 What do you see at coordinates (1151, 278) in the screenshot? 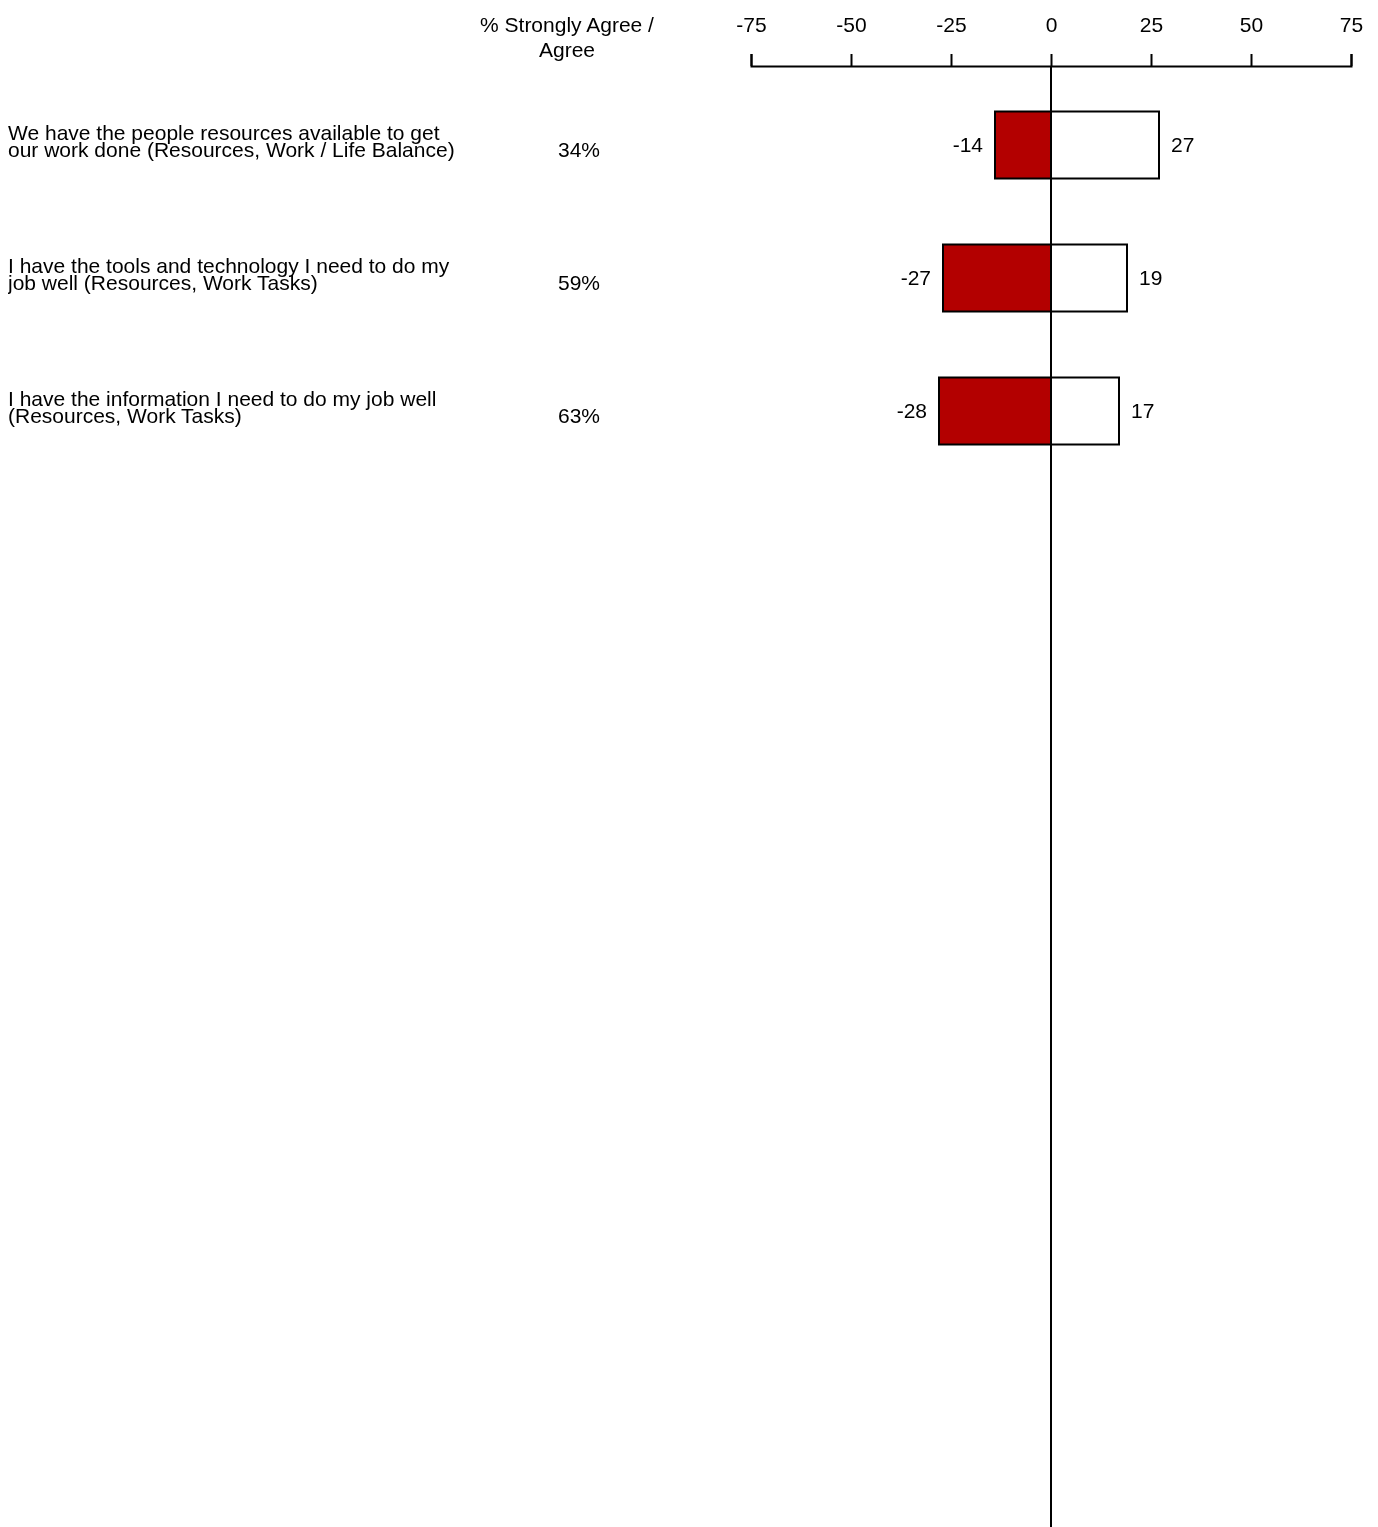
I see `data-label: 19` at bounding box center [1151, 278].